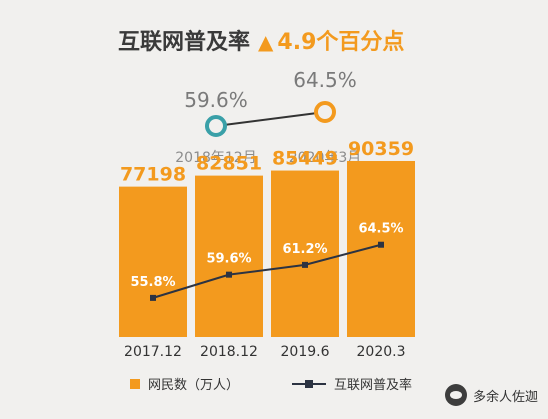  What do you see at coordinates (325, 112) in the screenshot?
I see `compare-to-circle` at bounding box center [325, 112].